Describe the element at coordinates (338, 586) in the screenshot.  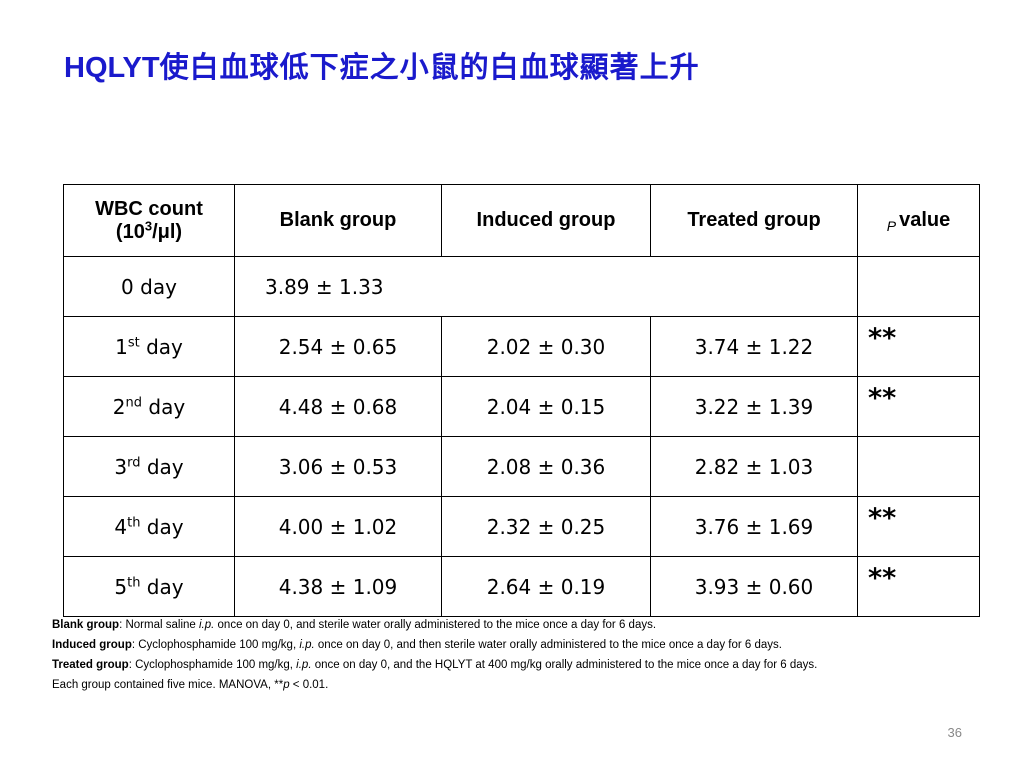
I see `blank-value-cell: 4.38 ± 1.09` at that location.